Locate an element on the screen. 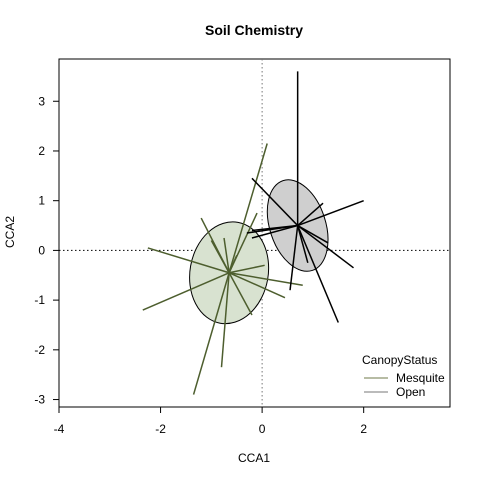  legend-label-open: Open is located at coordinates (410, 392).